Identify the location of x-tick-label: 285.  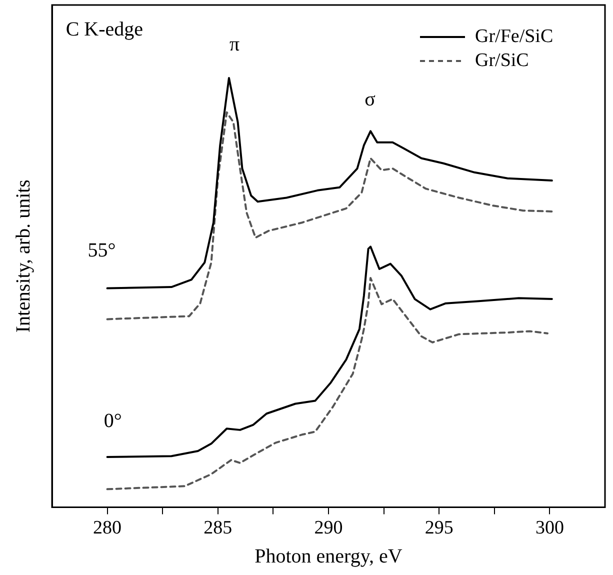
(218, 528).